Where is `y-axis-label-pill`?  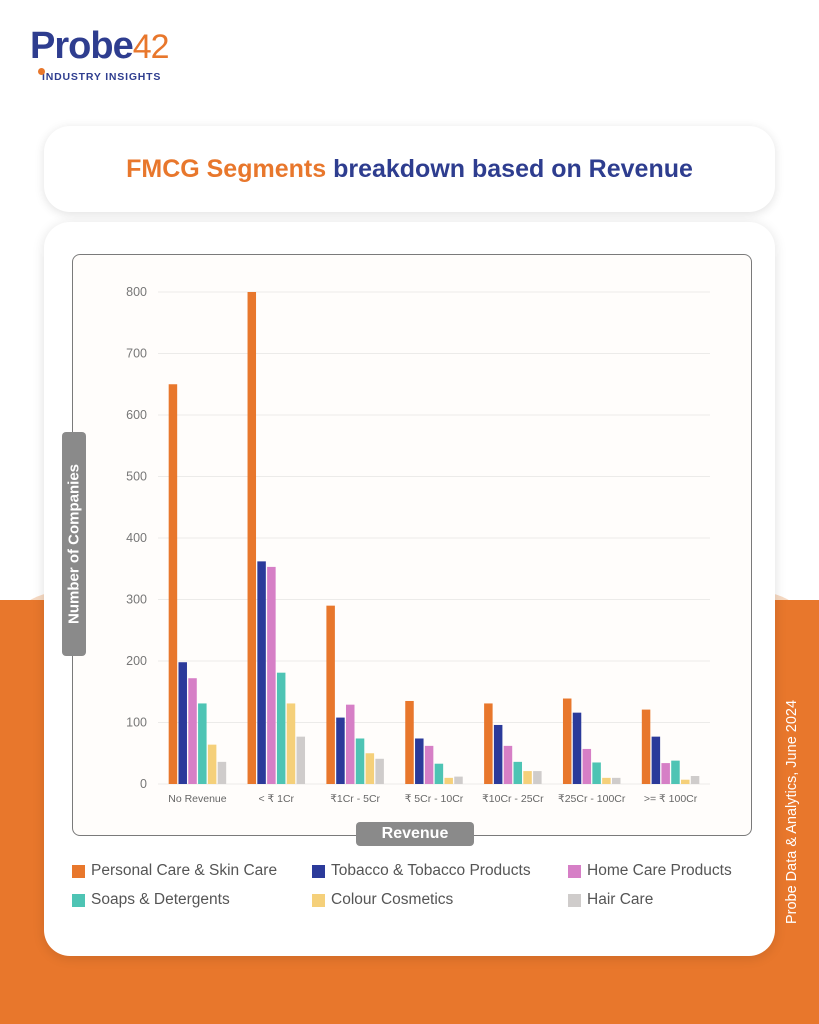
y-axis-label-pill is located at coordinates (74, 544).